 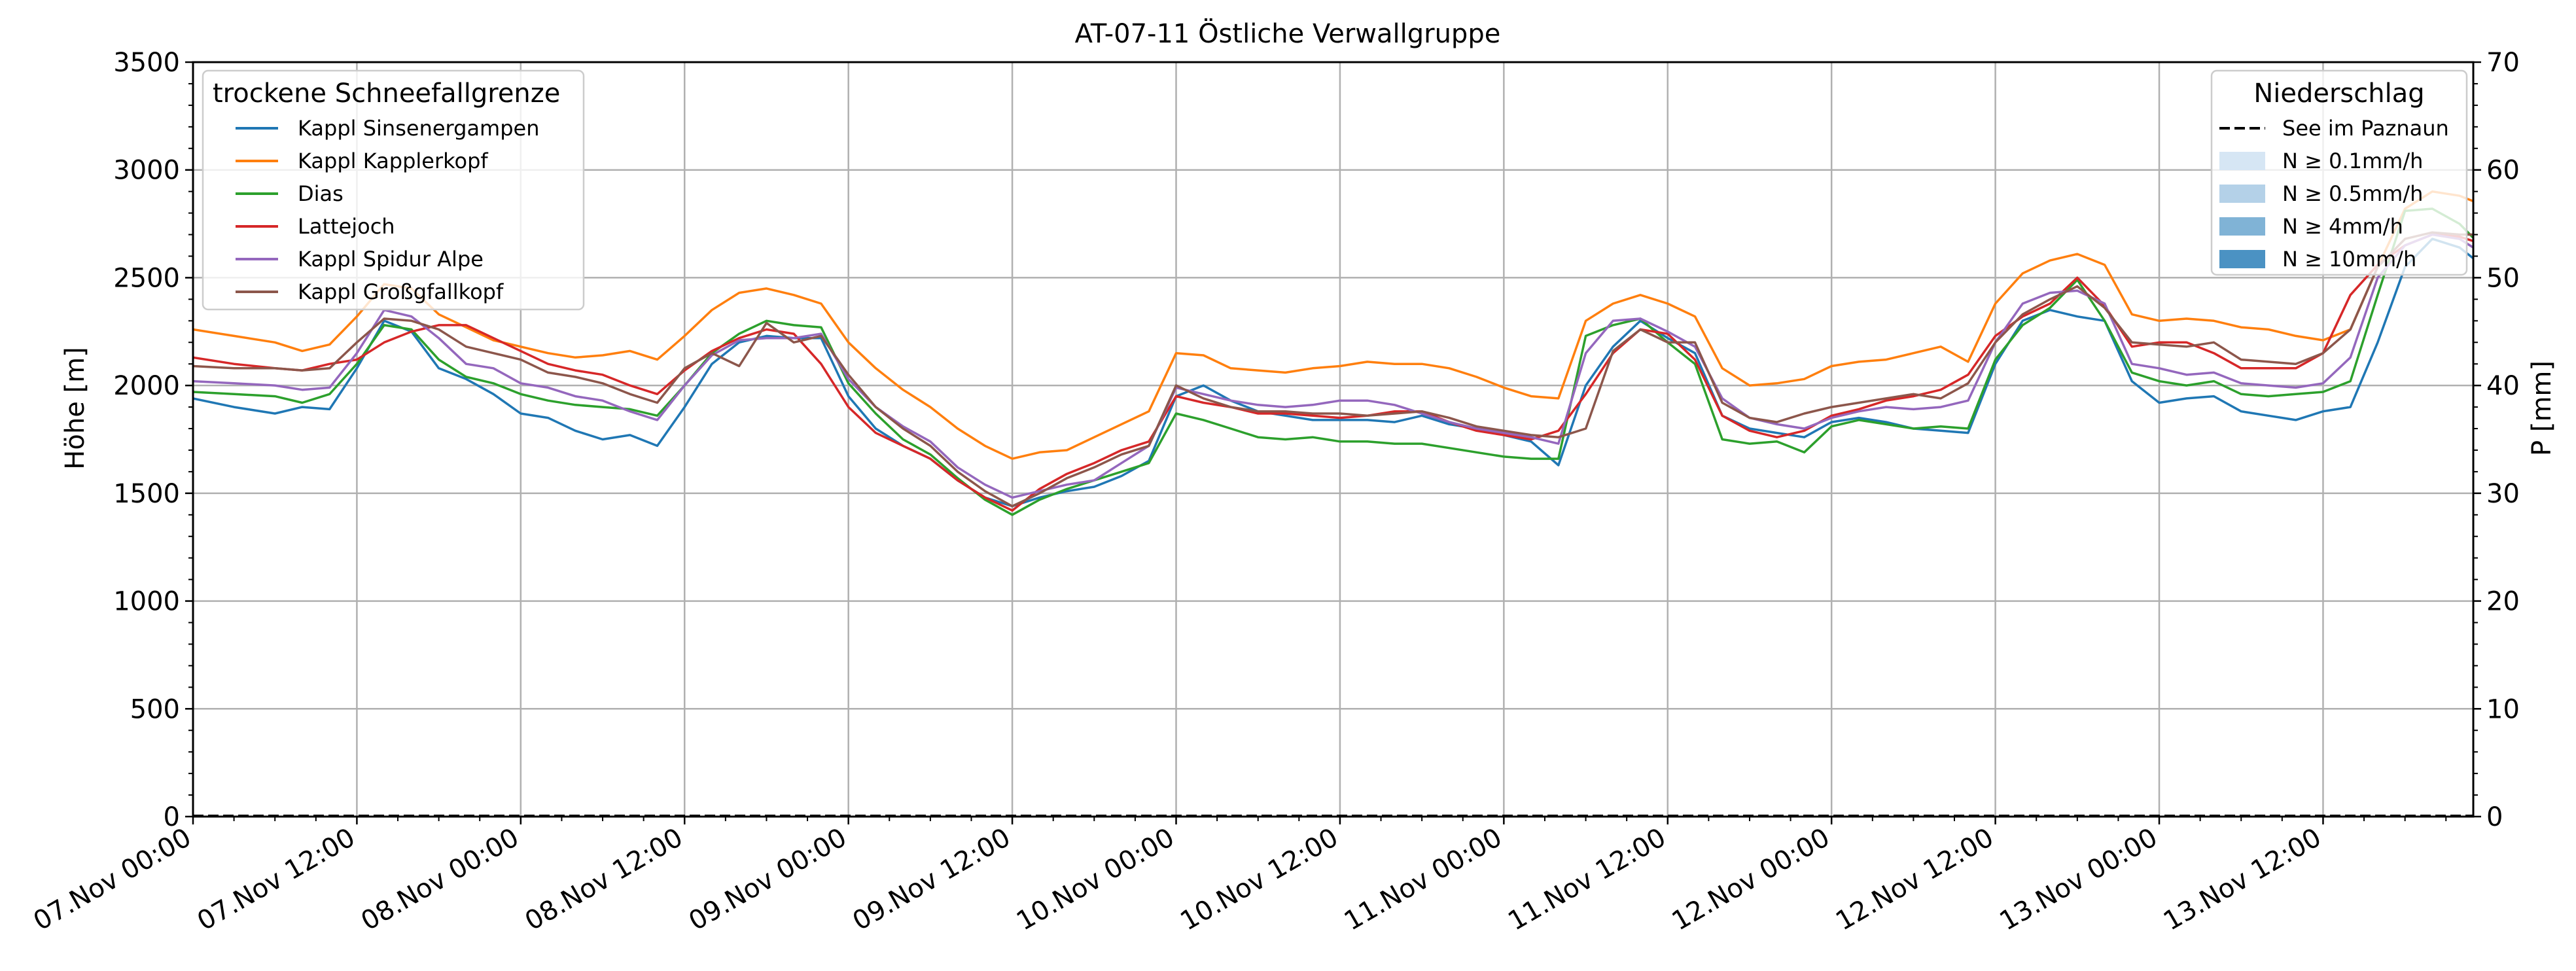 What do you see at coordinates (2503, 278) in the screenshot?
I see `y2-tick-label: 50` at bounding box center [2503, 278].